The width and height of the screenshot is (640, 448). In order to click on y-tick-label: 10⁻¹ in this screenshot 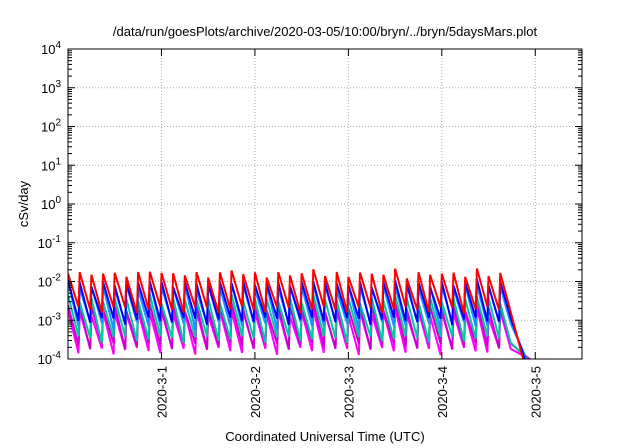, I will do `click(50, 242)`.